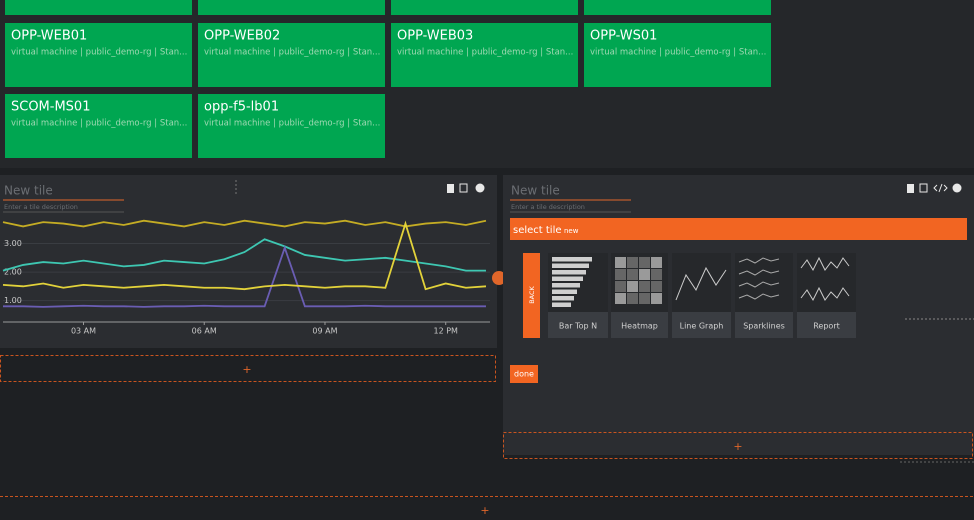  I want to click on thumb-line, so click(701, 283).